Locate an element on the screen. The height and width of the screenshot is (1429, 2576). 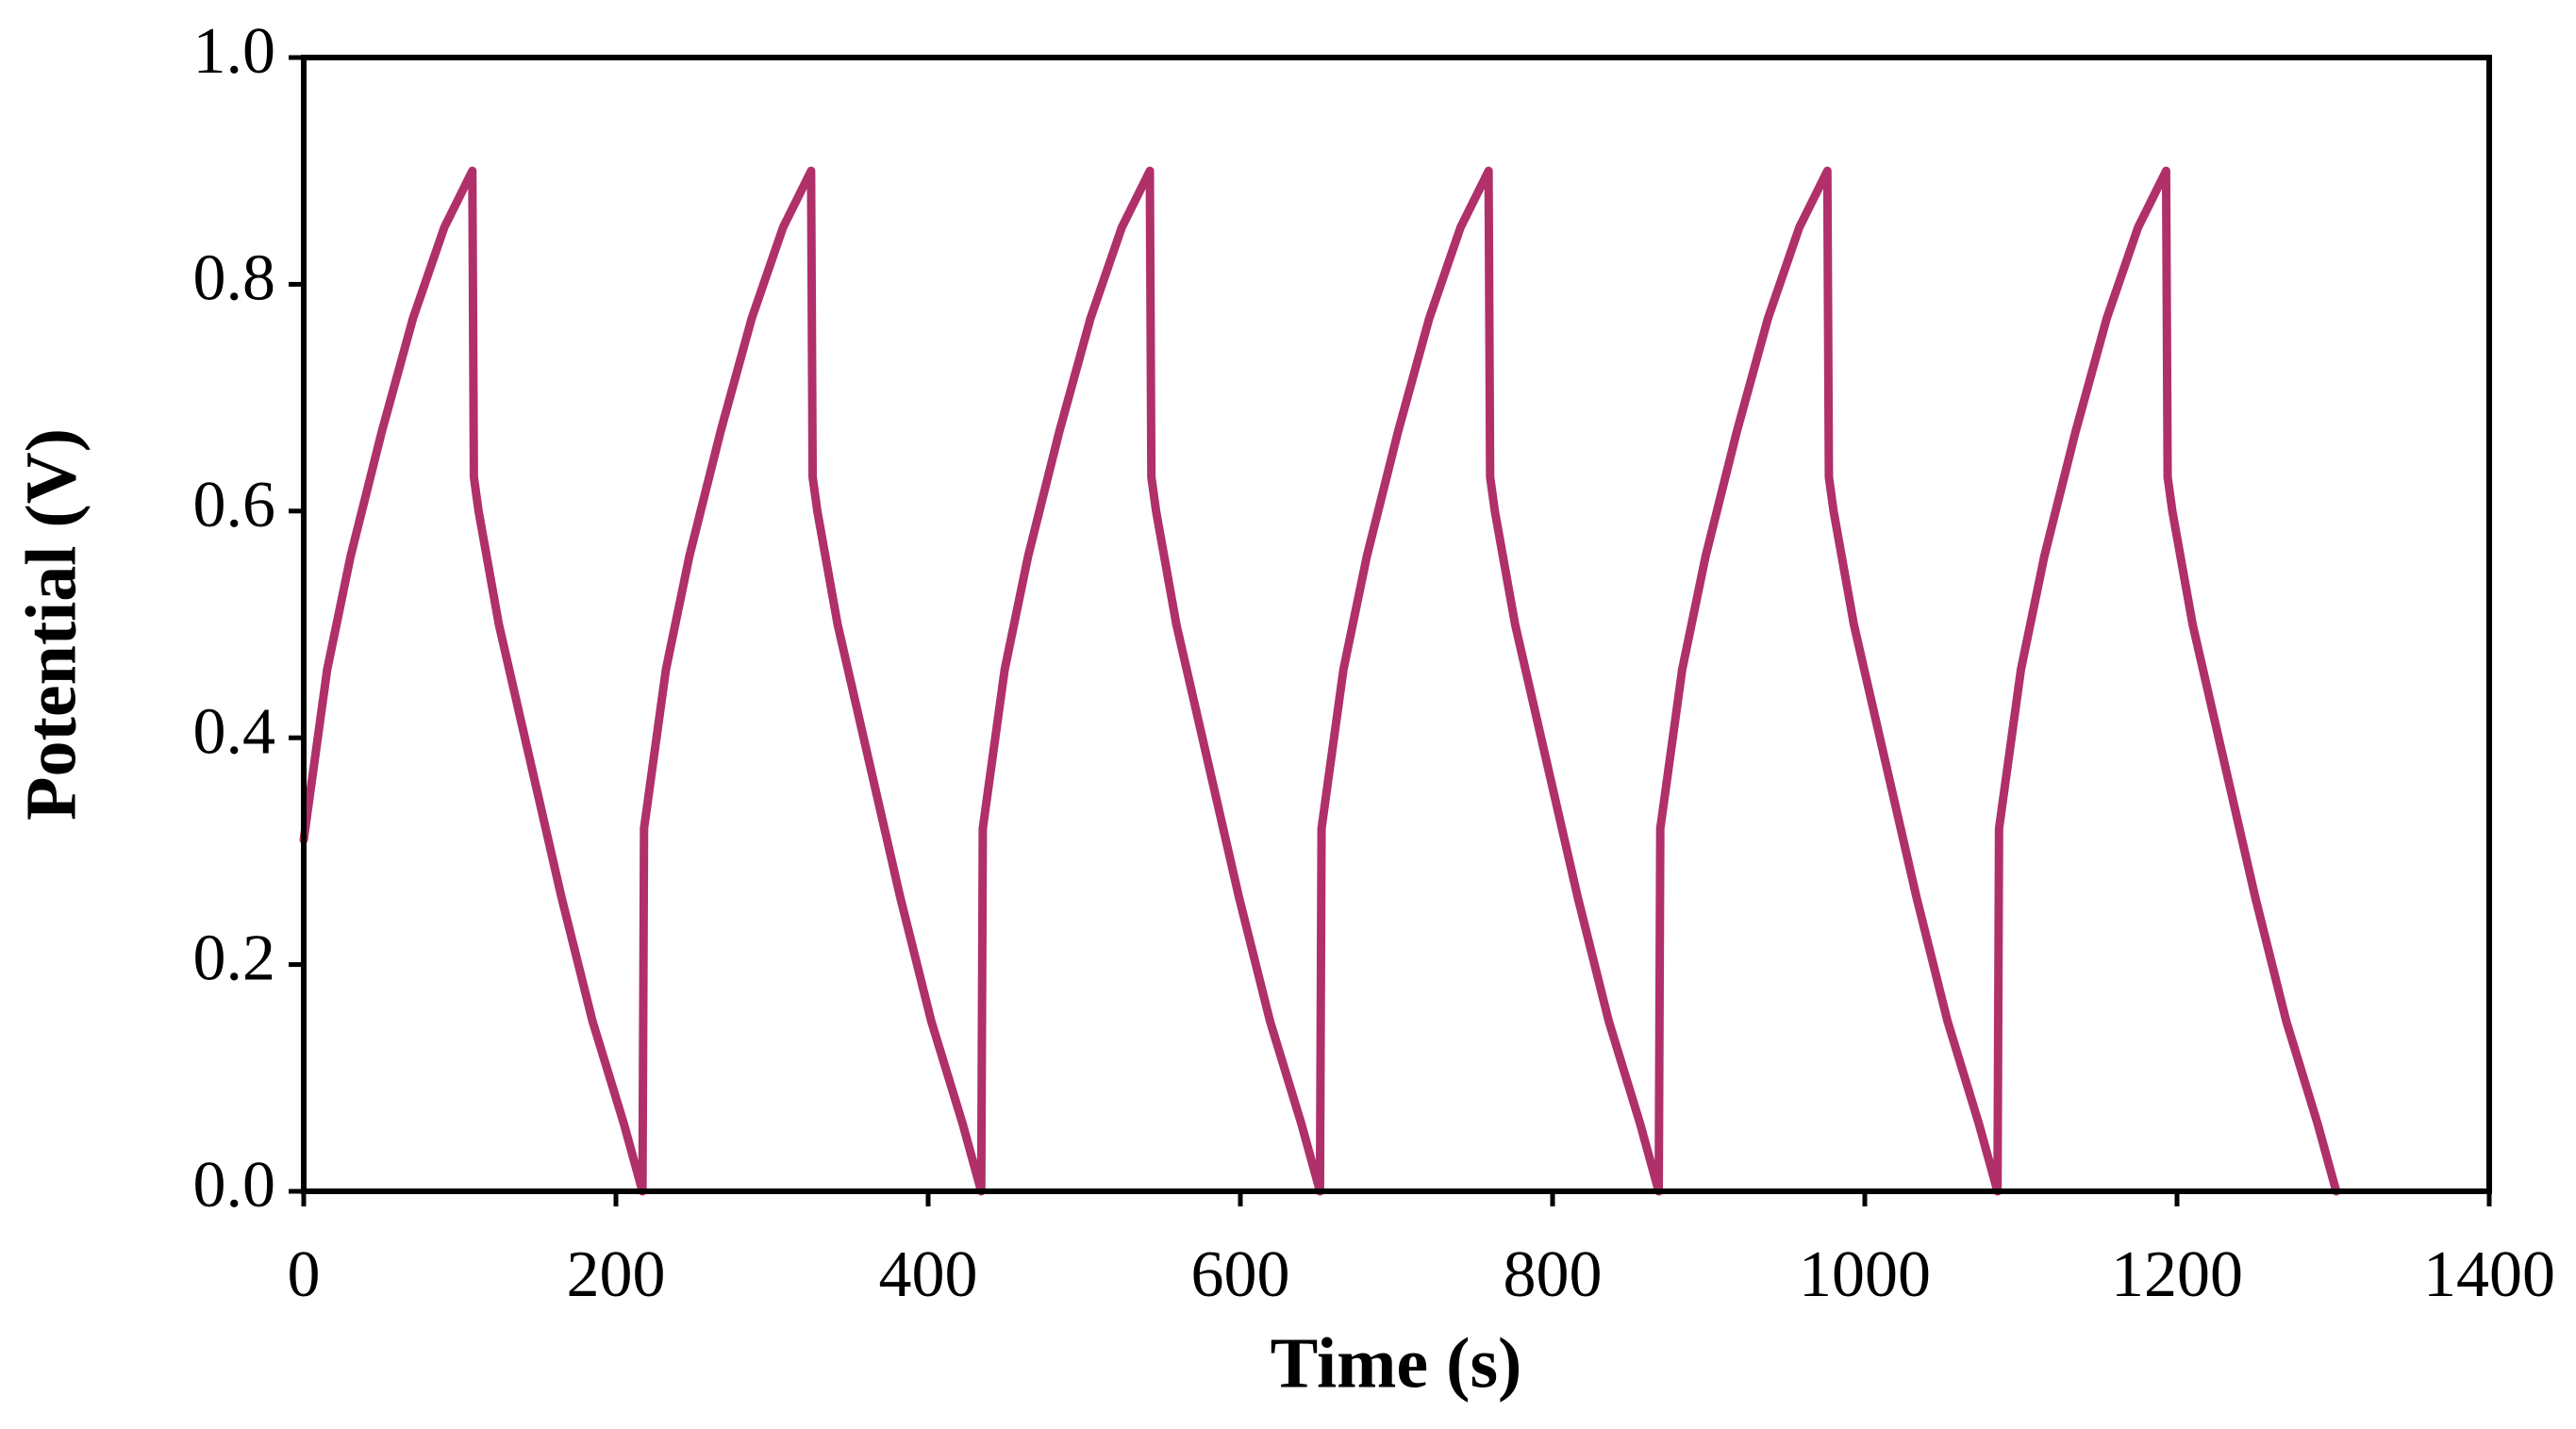
y-tick-label: 1.0 is located at coordinates (234, 51).